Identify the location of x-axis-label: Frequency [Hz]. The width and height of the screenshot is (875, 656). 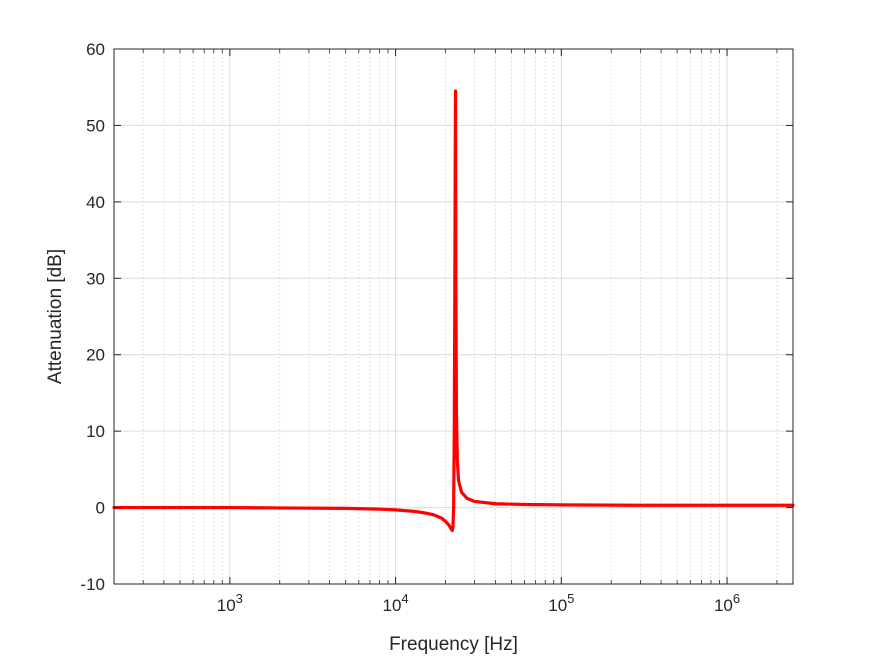
(453, 644).